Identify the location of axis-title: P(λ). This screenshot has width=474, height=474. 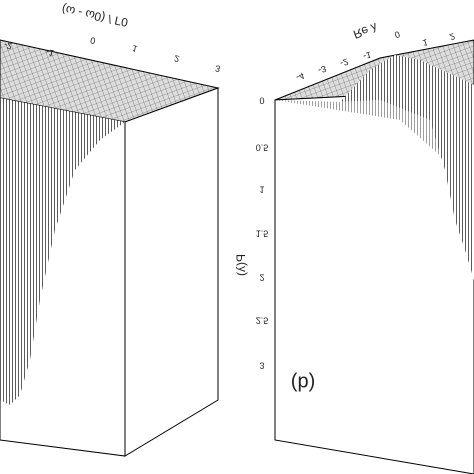
(241, 265).